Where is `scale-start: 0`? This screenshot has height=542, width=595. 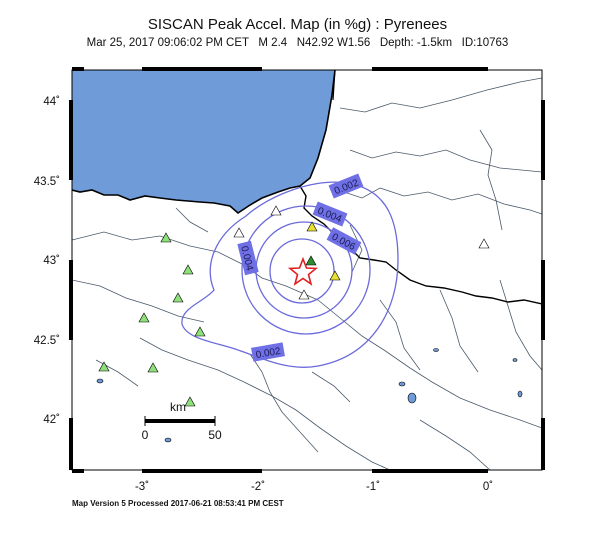
scale-start: 0 is located at coordinates (145, 435).